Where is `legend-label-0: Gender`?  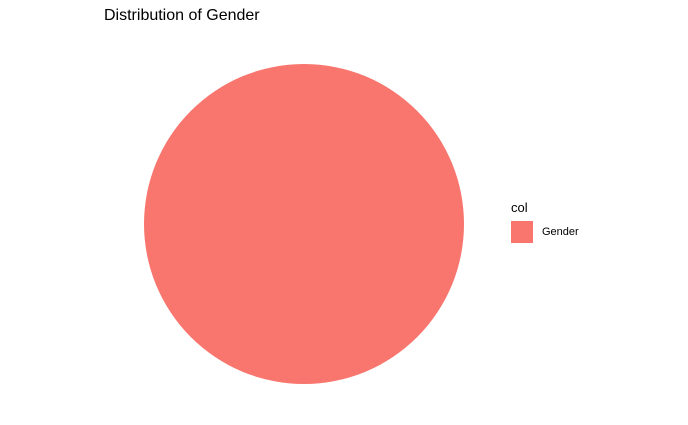
legend-label-0: Gender is located at coordinates (560, 232).